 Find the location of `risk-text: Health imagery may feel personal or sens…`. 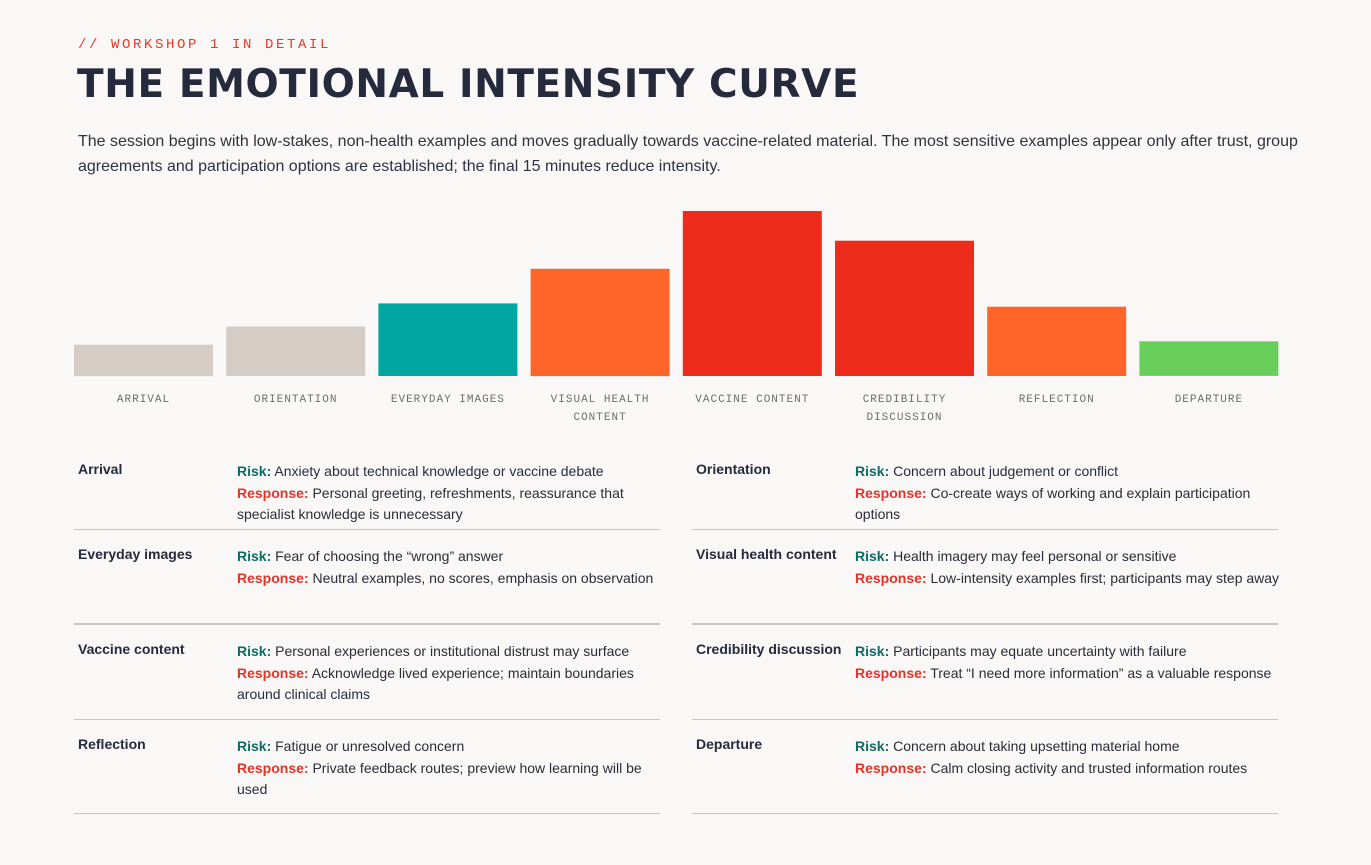

risk-text: Health imagery may feel personal or sens… is located at coordinates (1035, 556).